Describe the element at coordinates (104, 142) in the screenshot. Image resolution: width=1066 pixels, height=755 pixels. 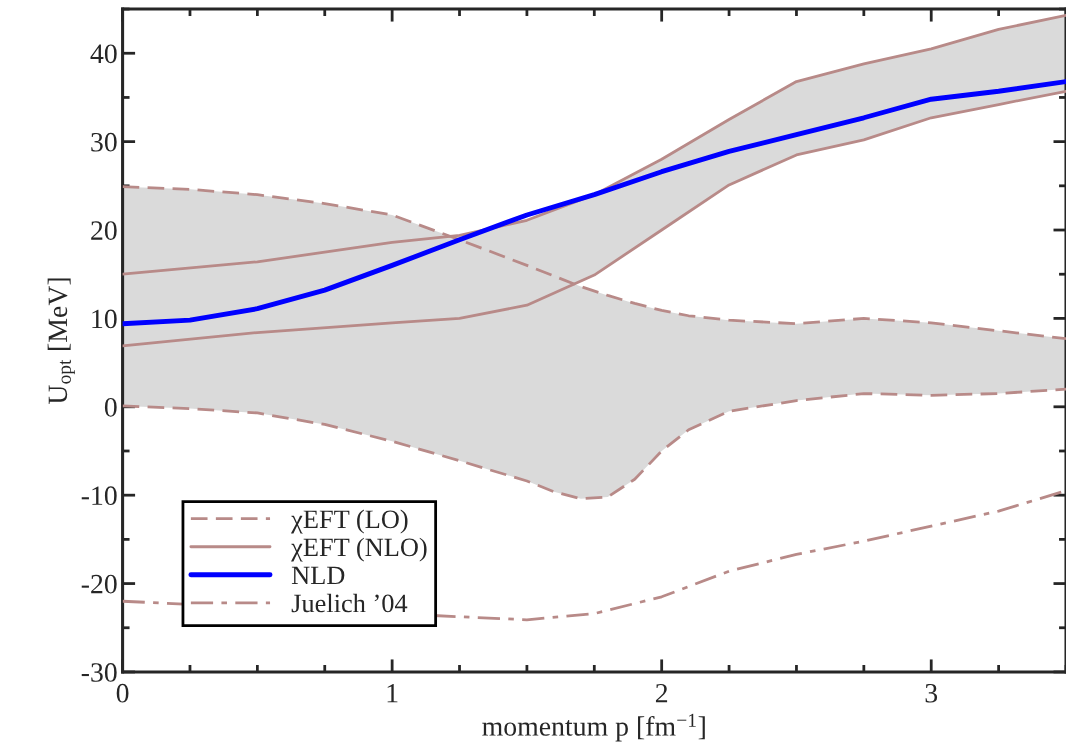
I see `y-tick-label: 30` at that location.